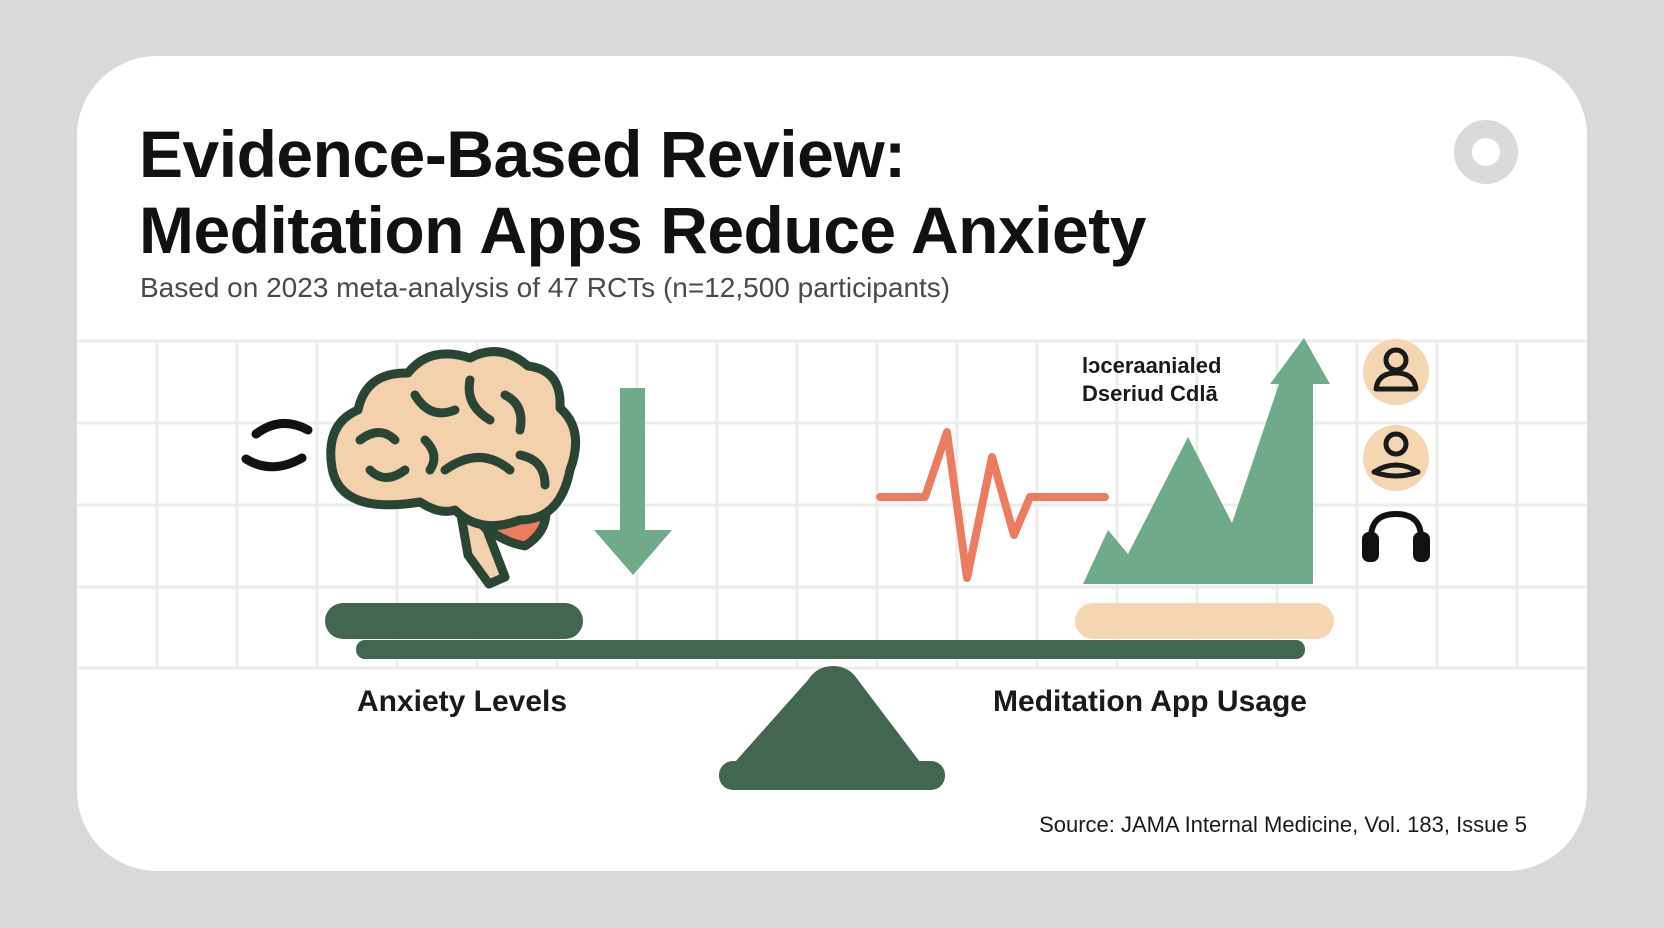 This screenshot has width=1664, height=928. Describe the element at coordinates (1151, 379) in the screenshot. I see `legend: lɔceraanialed Dseriud Cdlā` at that location.